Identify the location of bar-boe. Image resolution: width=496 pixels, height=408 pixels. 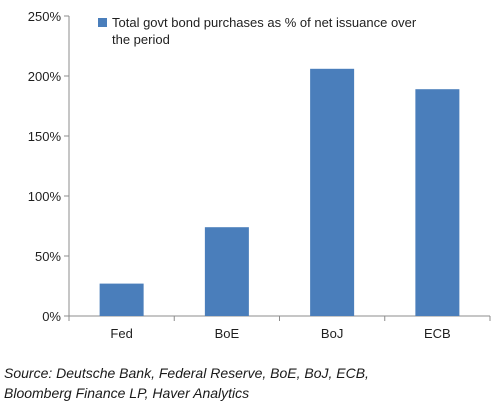
(226, 271).